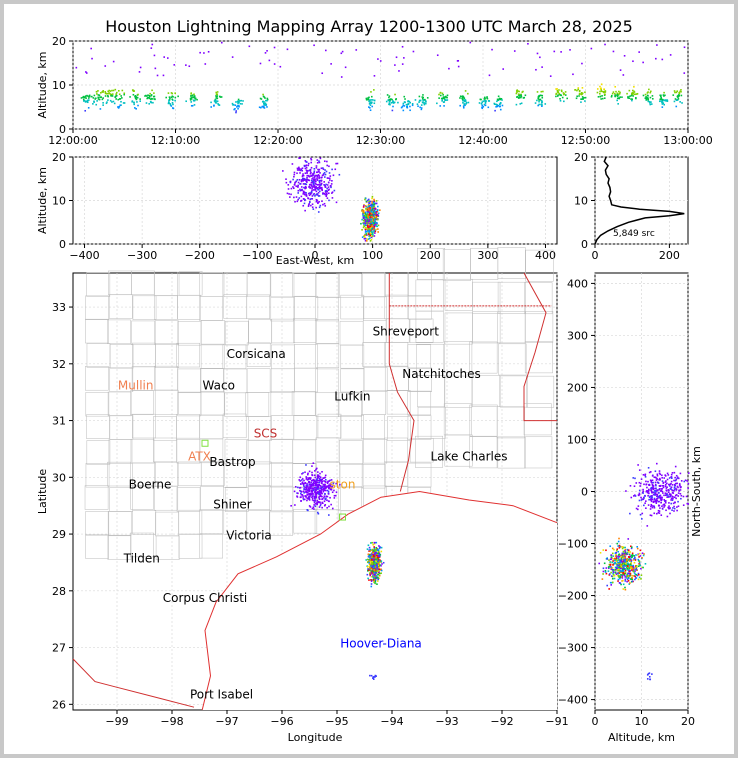 The height and width of the screenshot is (758, 738). I want to click on y-tick-label: 20, so click(59, 41).